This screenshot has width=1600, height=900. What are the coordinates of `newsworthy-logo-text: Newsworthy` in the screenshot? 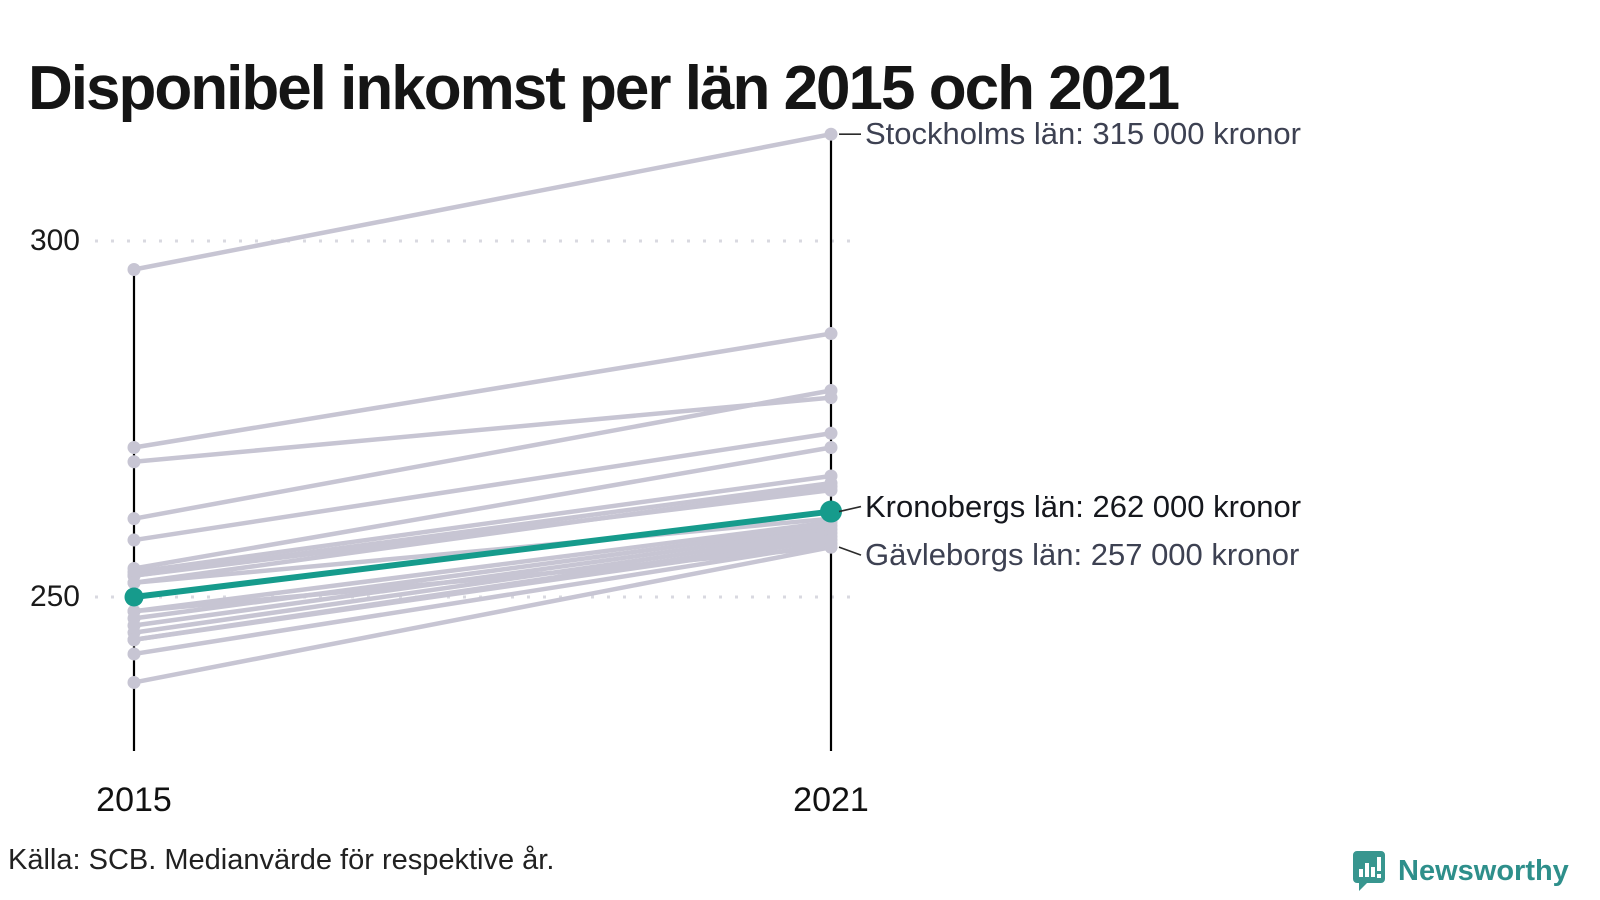 It's located at (1483, 871).